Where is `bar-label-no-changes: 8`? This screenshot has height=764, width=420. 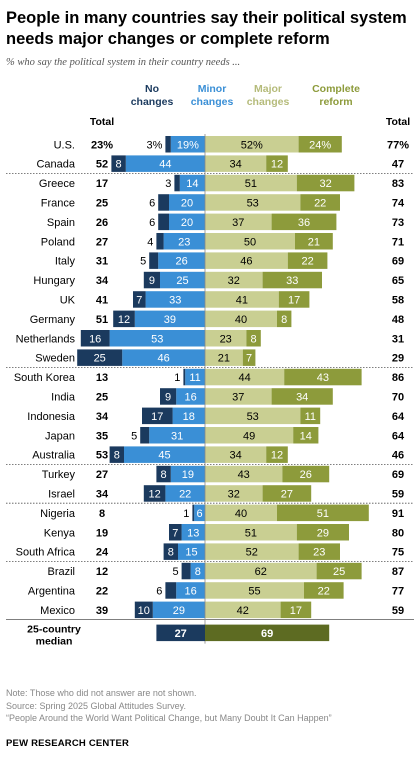 bar-label-no-changes: 8 is located at coordinates (164, 475).